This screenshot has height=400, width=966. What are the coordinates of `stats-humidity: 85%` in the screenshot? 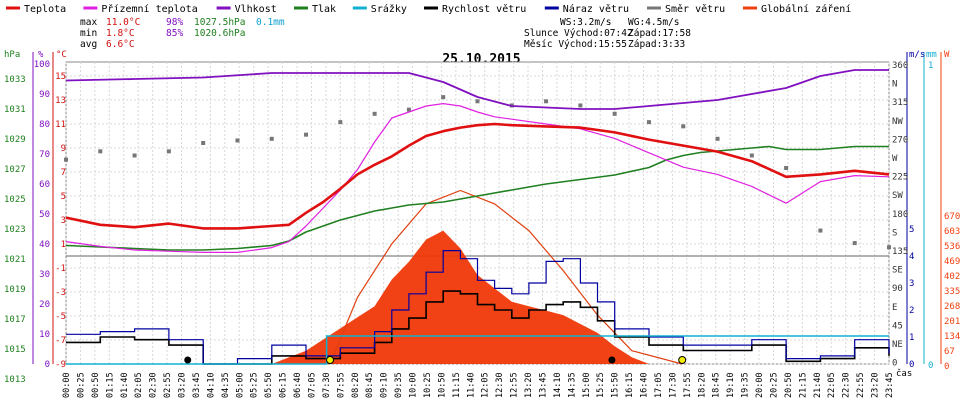 It's located at (174, 33).